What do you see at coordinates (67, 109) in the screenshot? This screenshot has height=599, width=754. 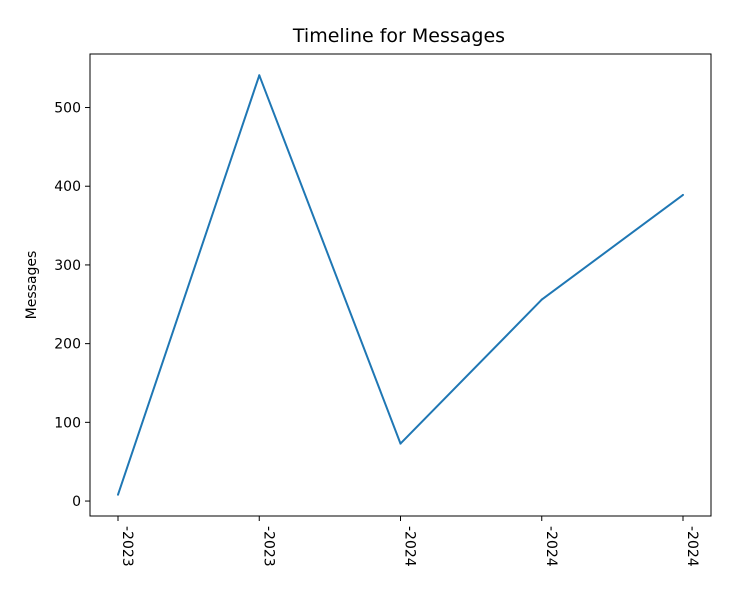 I see `y-tick-label-5: 500` at bounding box center [67, 109].